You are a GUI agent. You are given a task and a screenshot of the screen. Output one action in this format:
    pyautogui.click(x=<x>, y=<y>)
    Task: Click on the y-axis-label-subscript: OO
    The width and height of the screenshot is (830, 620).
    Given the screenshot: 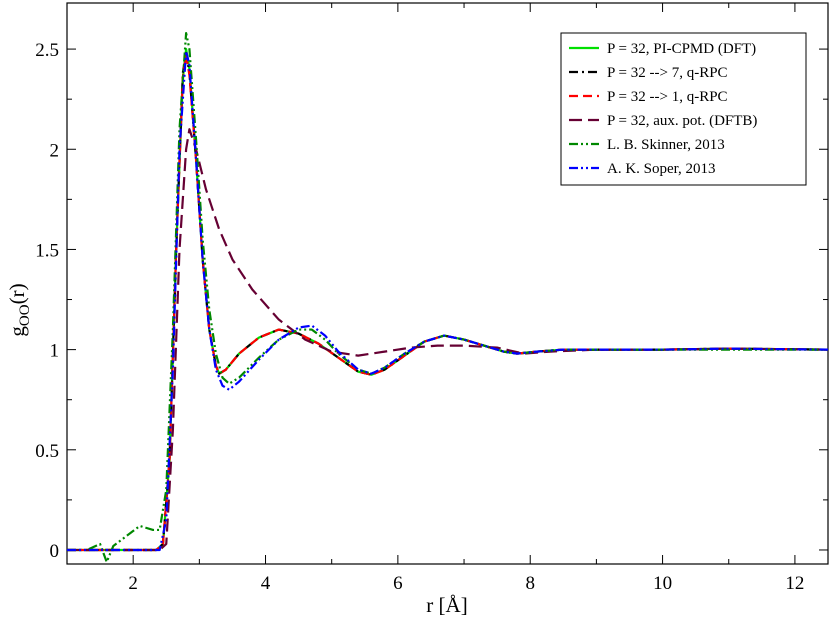 What is the action you would take?
    pyautogui.click(x=25, y=315)
    